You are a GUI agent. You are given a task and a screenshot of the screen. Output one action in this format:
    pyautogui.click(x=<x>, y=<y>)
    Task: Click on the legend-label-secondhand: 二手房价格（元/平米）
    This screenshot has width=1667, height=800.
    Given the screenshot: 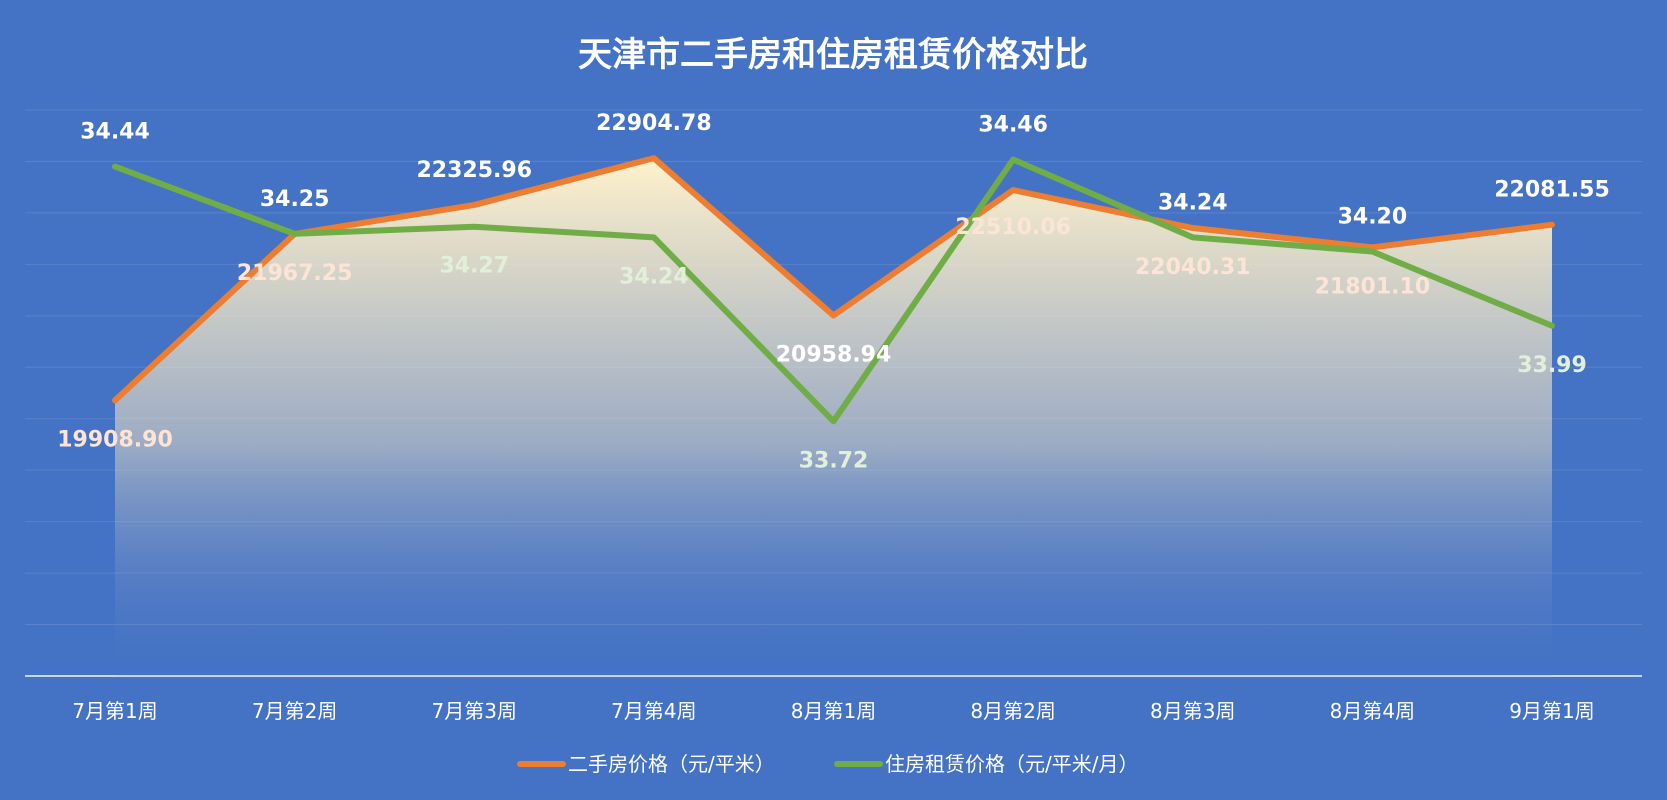 What is the action you would take?
    pyautogui.click(x=671, y=764)
    